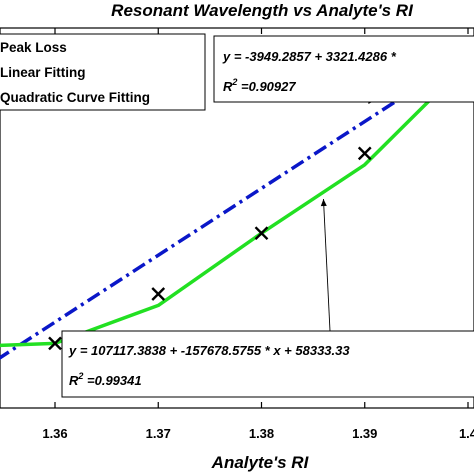 The width and height of the screenshot is (474, 474). I want to click on annotation-linear-fit: y = -3949.2857 + 3321.4286 * R2 =0.90927, so click(343, 69).